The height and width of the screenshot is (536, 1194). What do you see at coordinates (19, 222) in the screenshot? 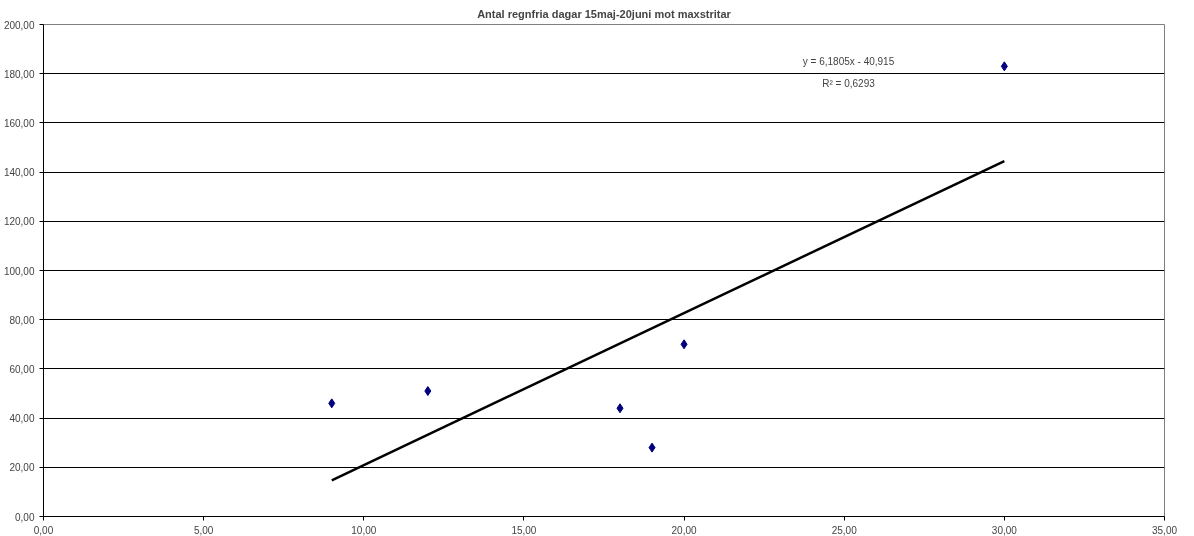
I see `y-tick-label: 120,00` at bounding box center [19, 222].